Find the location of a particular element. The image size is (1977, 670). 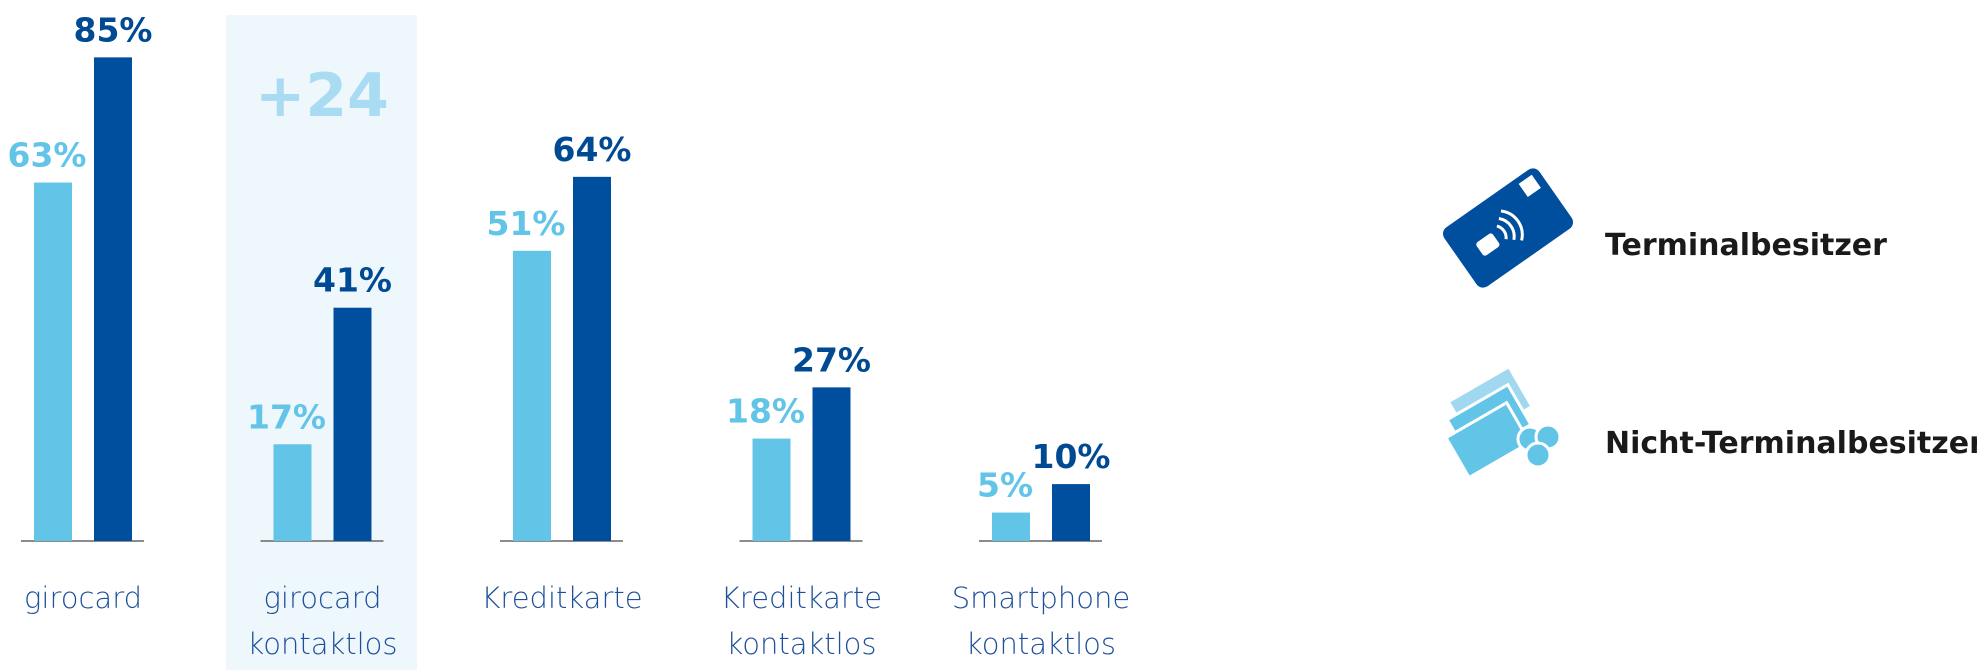

category-label: girocard is located at coordinates (83, 598).